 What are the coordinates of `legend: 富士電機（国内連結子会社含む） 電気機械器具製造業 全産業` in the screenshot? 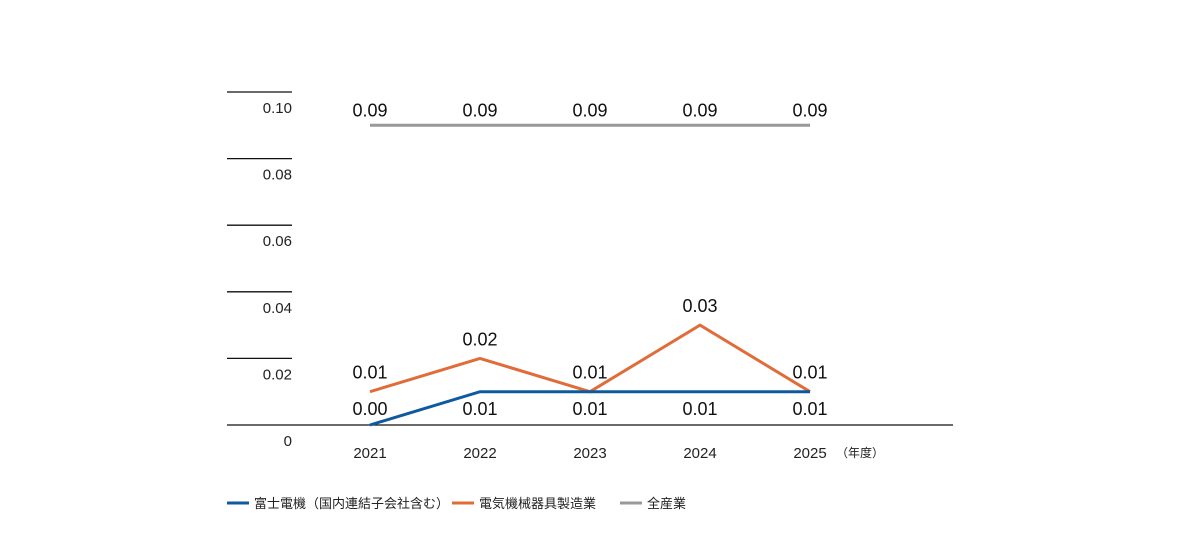 It's located at (456, 504).